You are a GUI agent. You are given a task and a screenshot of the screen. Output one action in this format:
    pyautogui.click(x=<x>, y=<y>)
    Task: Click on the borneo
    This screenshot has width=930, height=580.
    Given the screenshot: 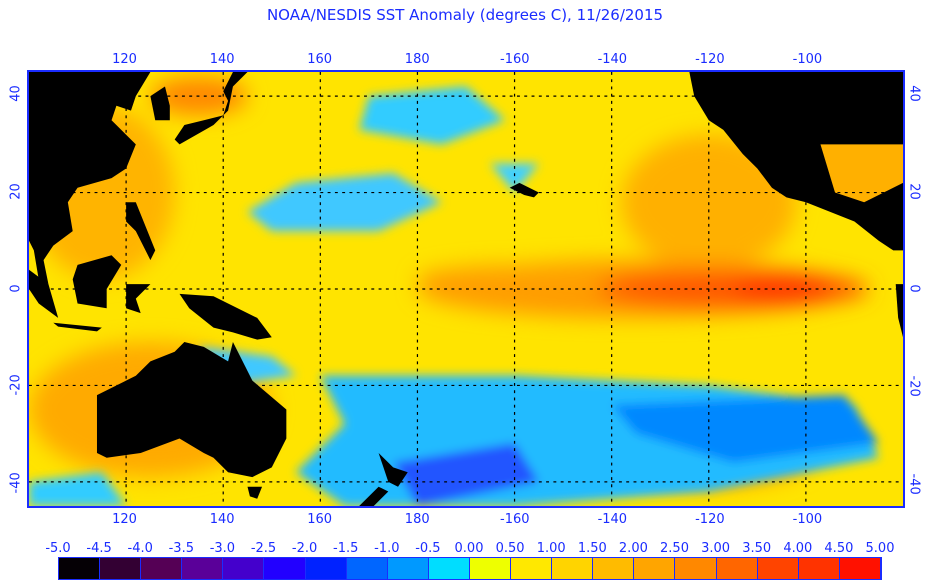 What is the action you would take?
    pyautogui.click(x=97, y=282)
    